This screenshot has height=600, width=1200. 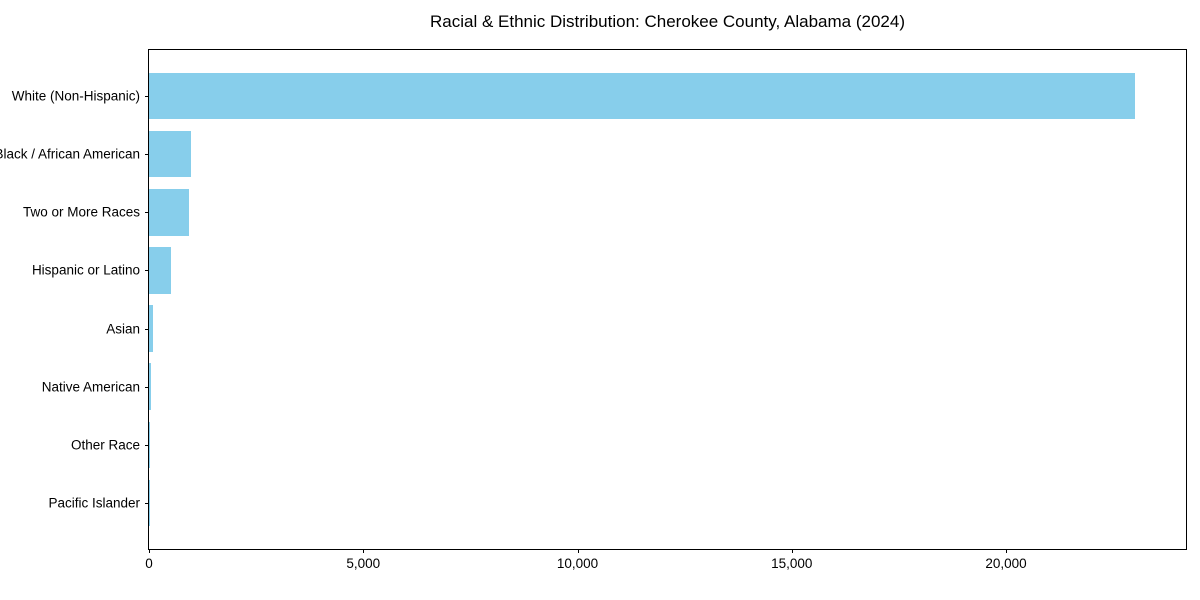 I want to click on y-axis-label: Other Race, so click(x=105, y=445).